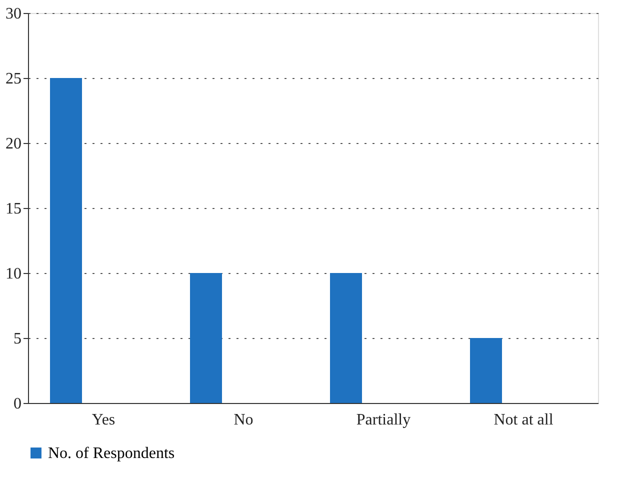 The width and height of the screenshot is (643, 483). I want to click on y-tick-label: 25, so click(14, 79).